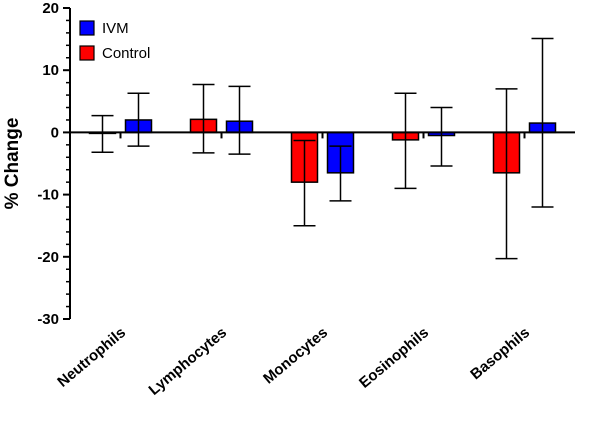 This screenshot has width=597, height=421. Describe the element at coordinates (87, 53) in the screenshot. I see `legend-swatch-control` at that location.